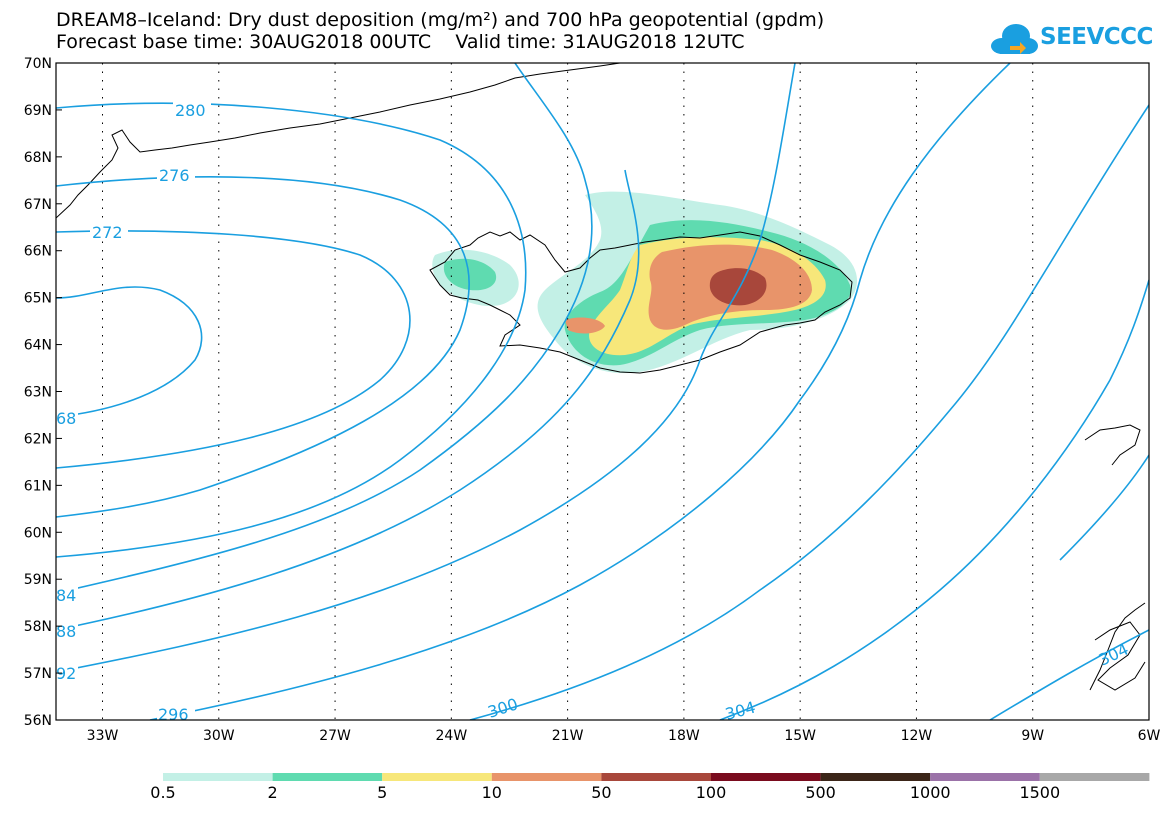  What do you see at coordinates (601, 792) in the screenshot?
I see `legend-label: 50` at bounding box center [601, 792].